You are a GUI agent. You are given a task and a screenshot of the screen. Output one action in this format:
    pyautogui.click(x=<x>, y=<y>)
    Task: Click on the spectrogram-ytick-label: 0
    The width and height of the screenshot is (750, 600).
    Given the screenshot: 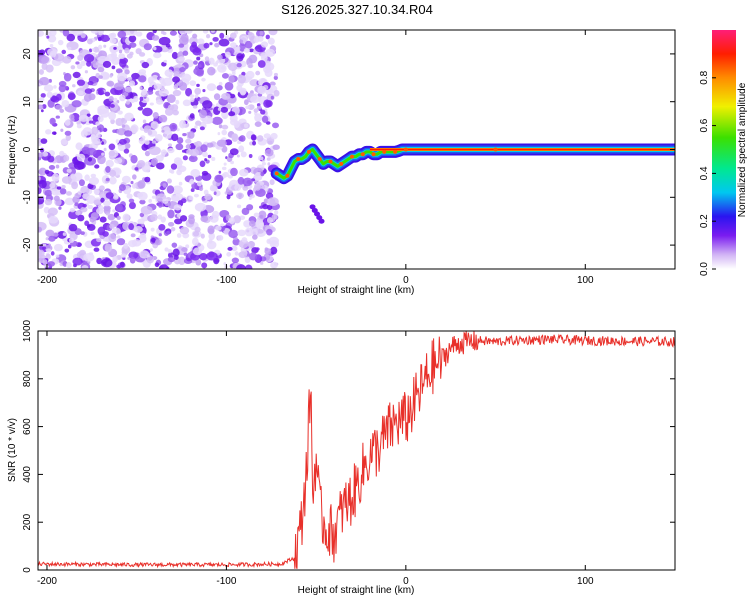 What is the action you would take?
    pyautogui.click(x=27, y=149)
    